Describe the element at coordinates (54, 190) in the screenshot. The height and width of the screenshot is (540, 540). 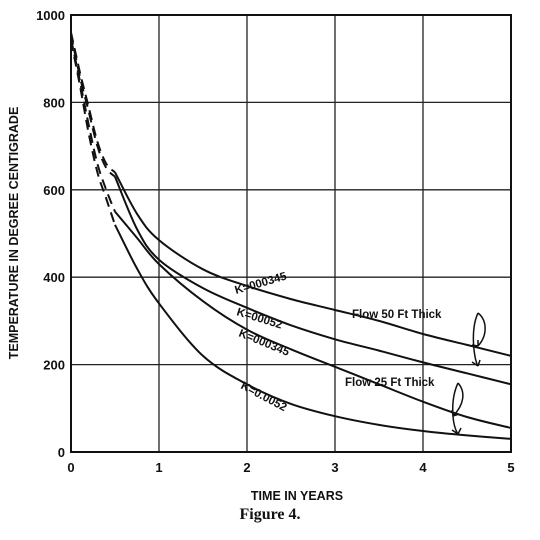
I see `y-tick-label: 600` at that location.